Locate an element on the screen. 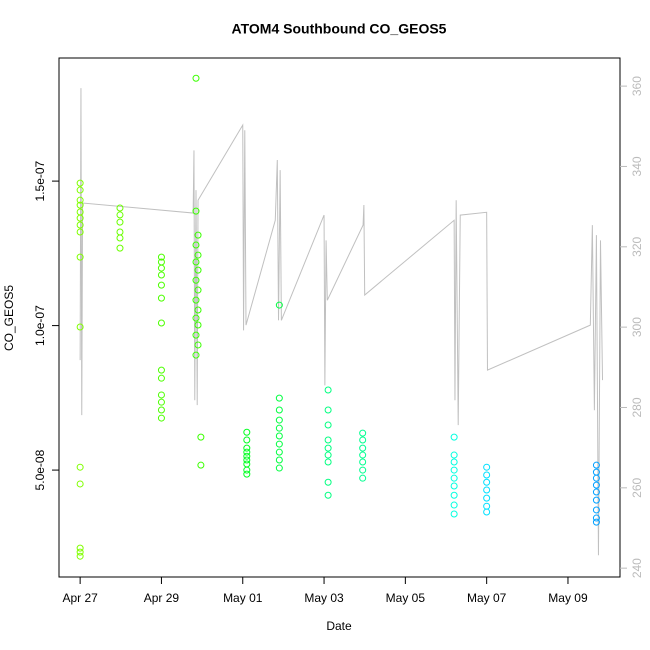 The height and width of the screenshot is (650, 650). x-tick-label: May 01 is located at coordinates (243, 598).